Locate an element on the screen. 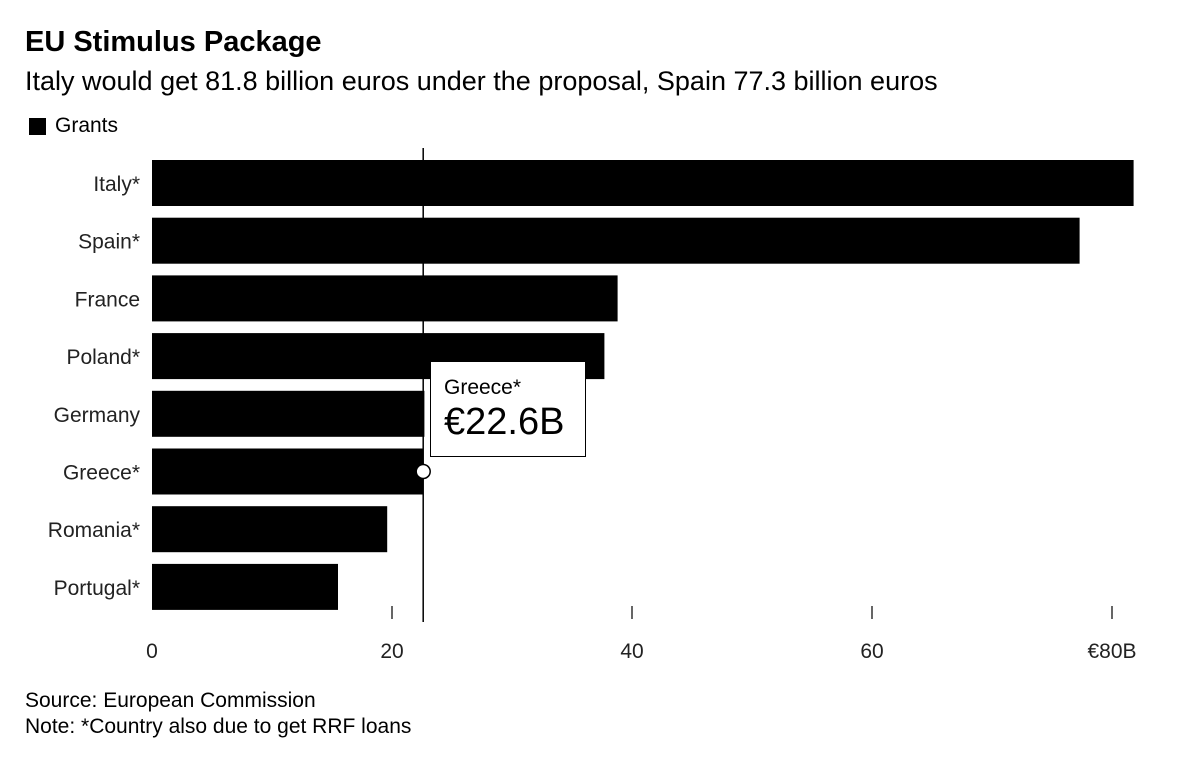 The width and height of the screenshot is (1200, 760). bar-italy is located at coordinates (643, 183).